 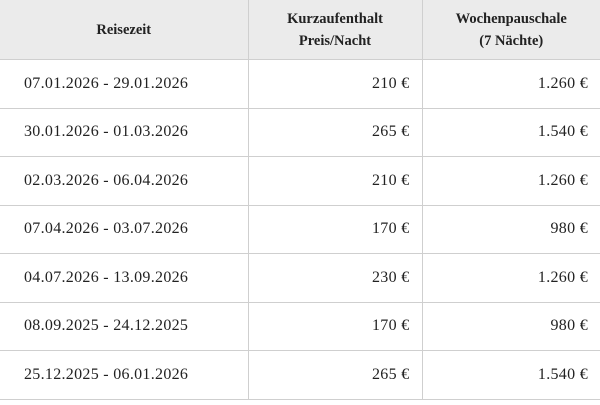 What do you see at coordinates (124, 229) in the screenshot?
I see `table-cell: 07.04.2026 - 03.07.2026` at bounding box center [124, 229].